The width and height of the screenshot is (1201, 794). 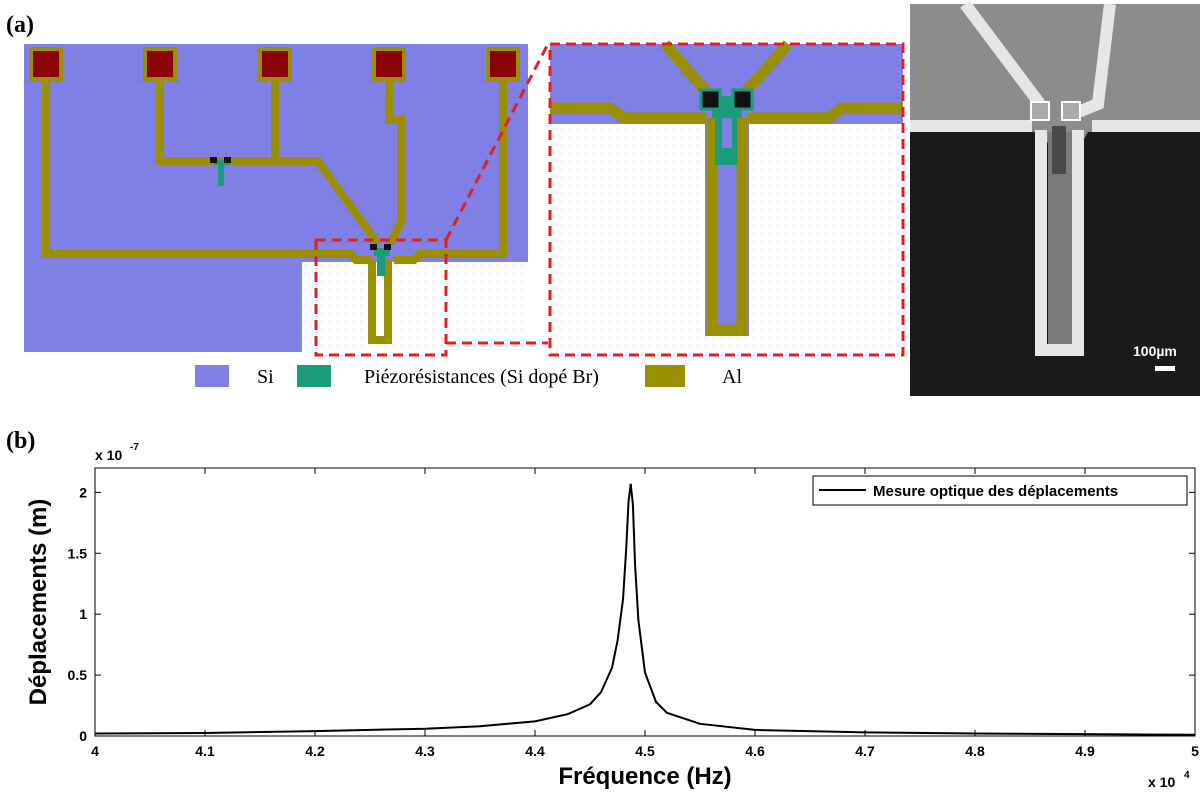 What do you see at coordinates (1155, 351) in the screenshot?
I see `scale-bar-label: 100µm` at bounding box center [1155, 351].